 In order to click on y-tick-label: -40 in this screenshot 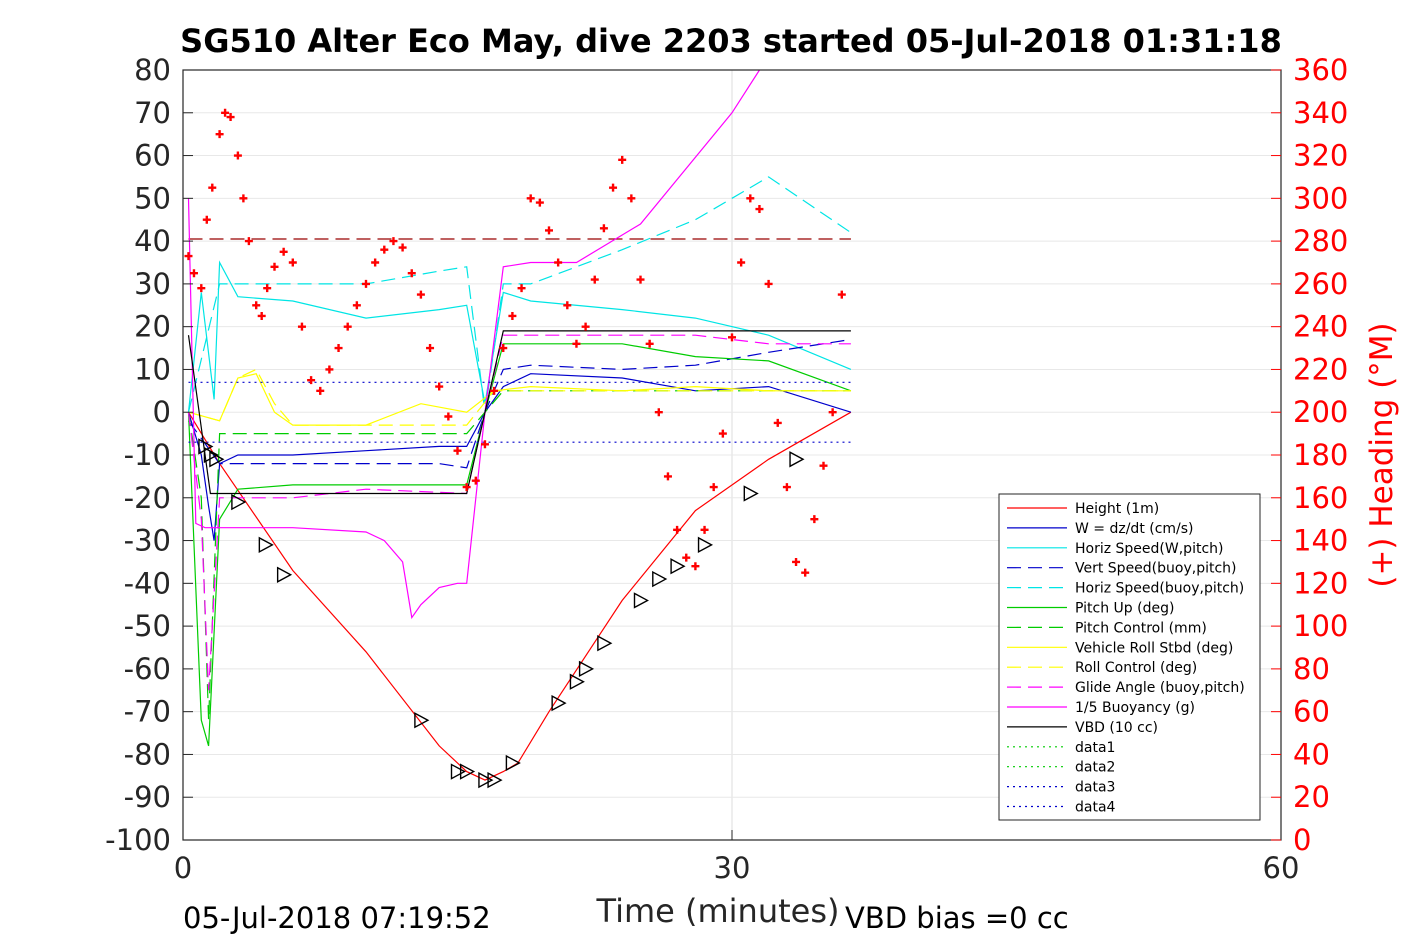, I will do `click(147, 583)`.